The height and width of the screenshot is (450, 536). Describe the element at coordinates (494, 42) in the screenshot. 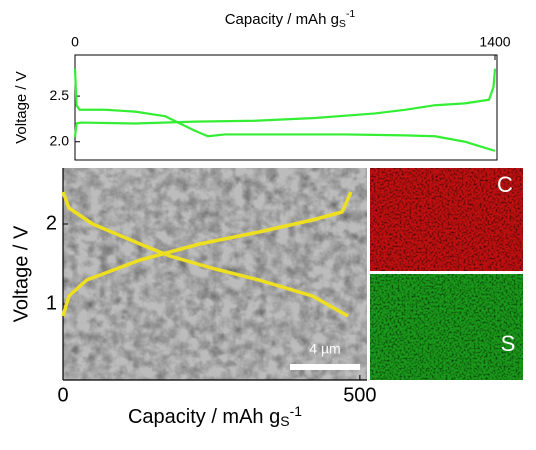

I see `x-tick-label: 1400` at that location.